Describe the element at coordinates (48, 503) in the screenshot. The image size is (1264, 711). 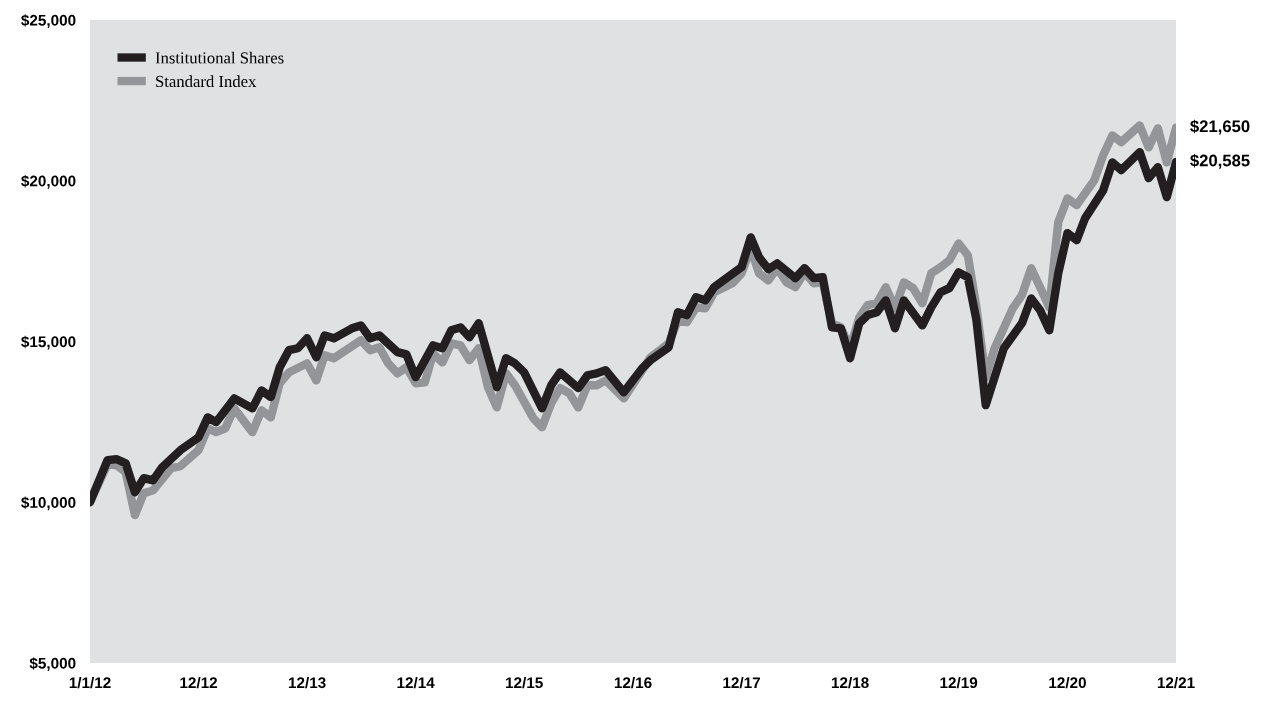
I see `y-tick-label: $10,000` at that location.